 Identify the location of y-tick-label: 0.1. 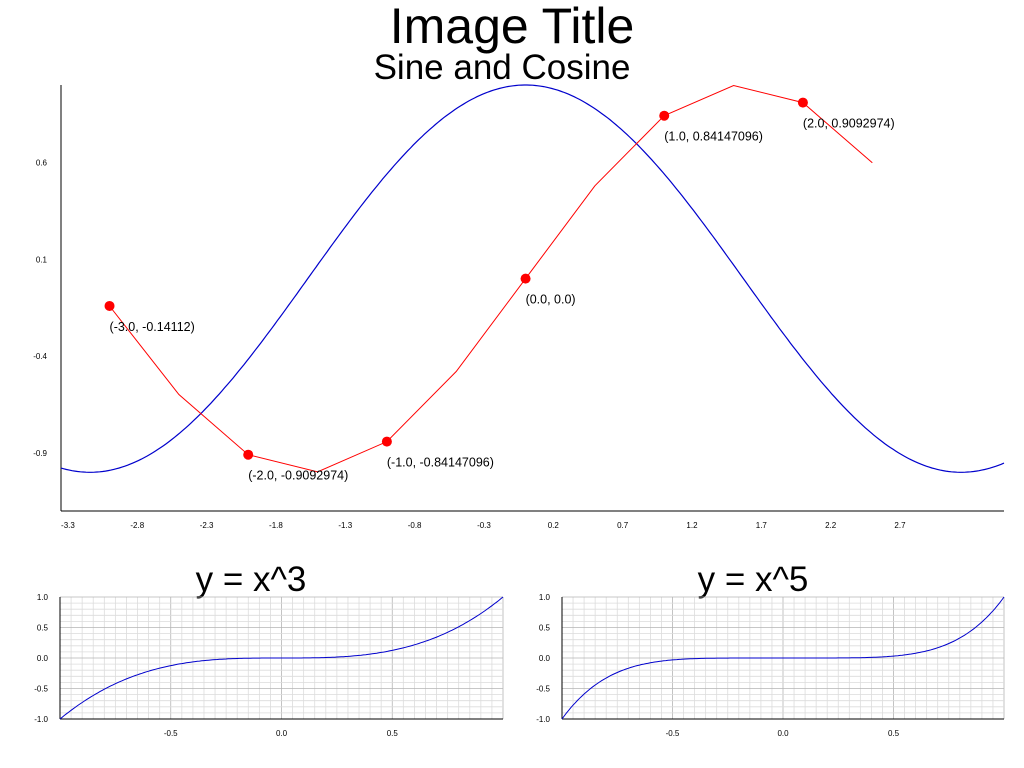
(42, 259).